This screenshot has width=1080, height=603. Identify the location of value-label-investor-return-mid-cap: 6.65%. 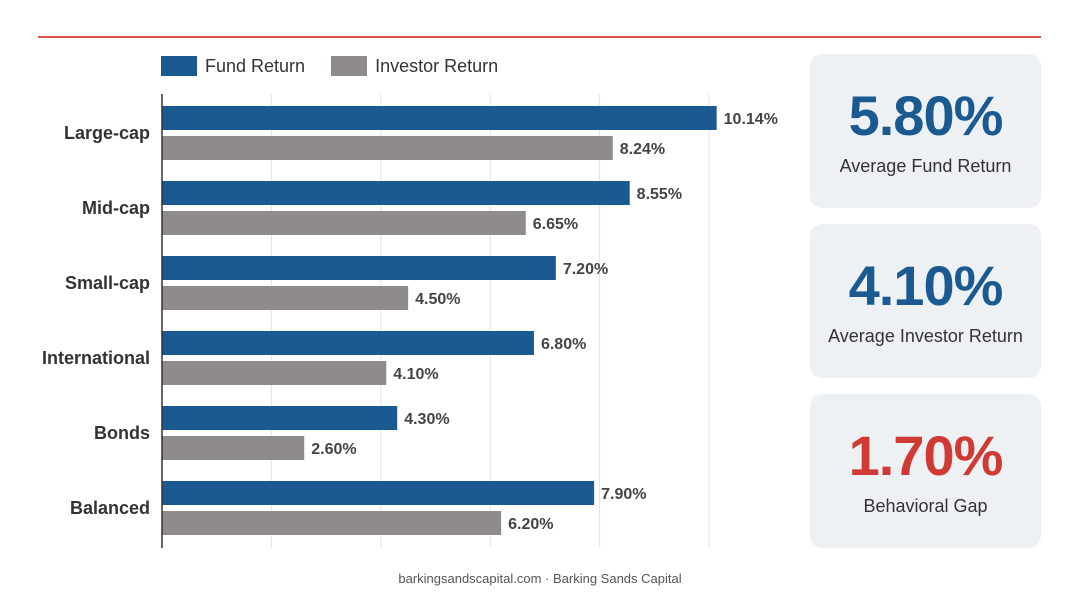
(555, 224).